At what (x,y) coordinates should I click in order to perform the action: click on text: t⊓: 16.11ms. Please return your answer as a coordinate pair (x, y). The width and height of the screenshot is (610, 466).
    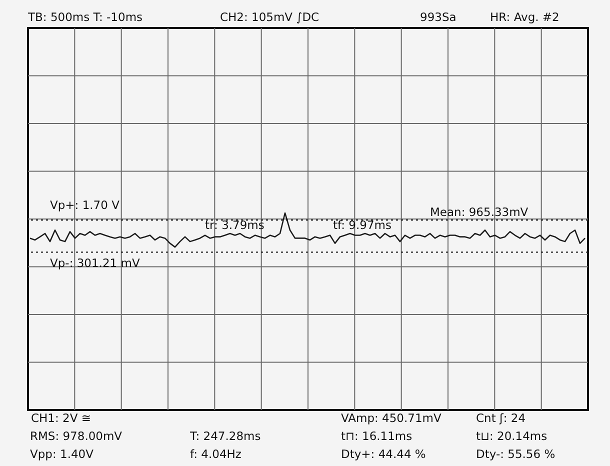
    Looking at the image, I should click on (376, 436).